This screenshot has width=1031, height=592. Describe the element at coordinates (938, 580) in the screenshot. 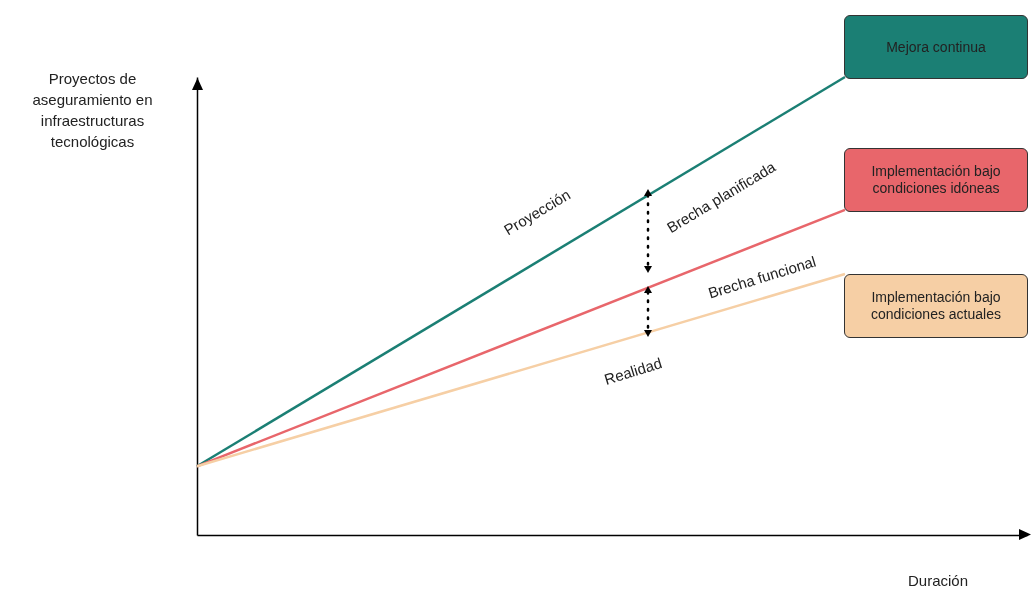

I see `x-axis-title: Duración` at that location.